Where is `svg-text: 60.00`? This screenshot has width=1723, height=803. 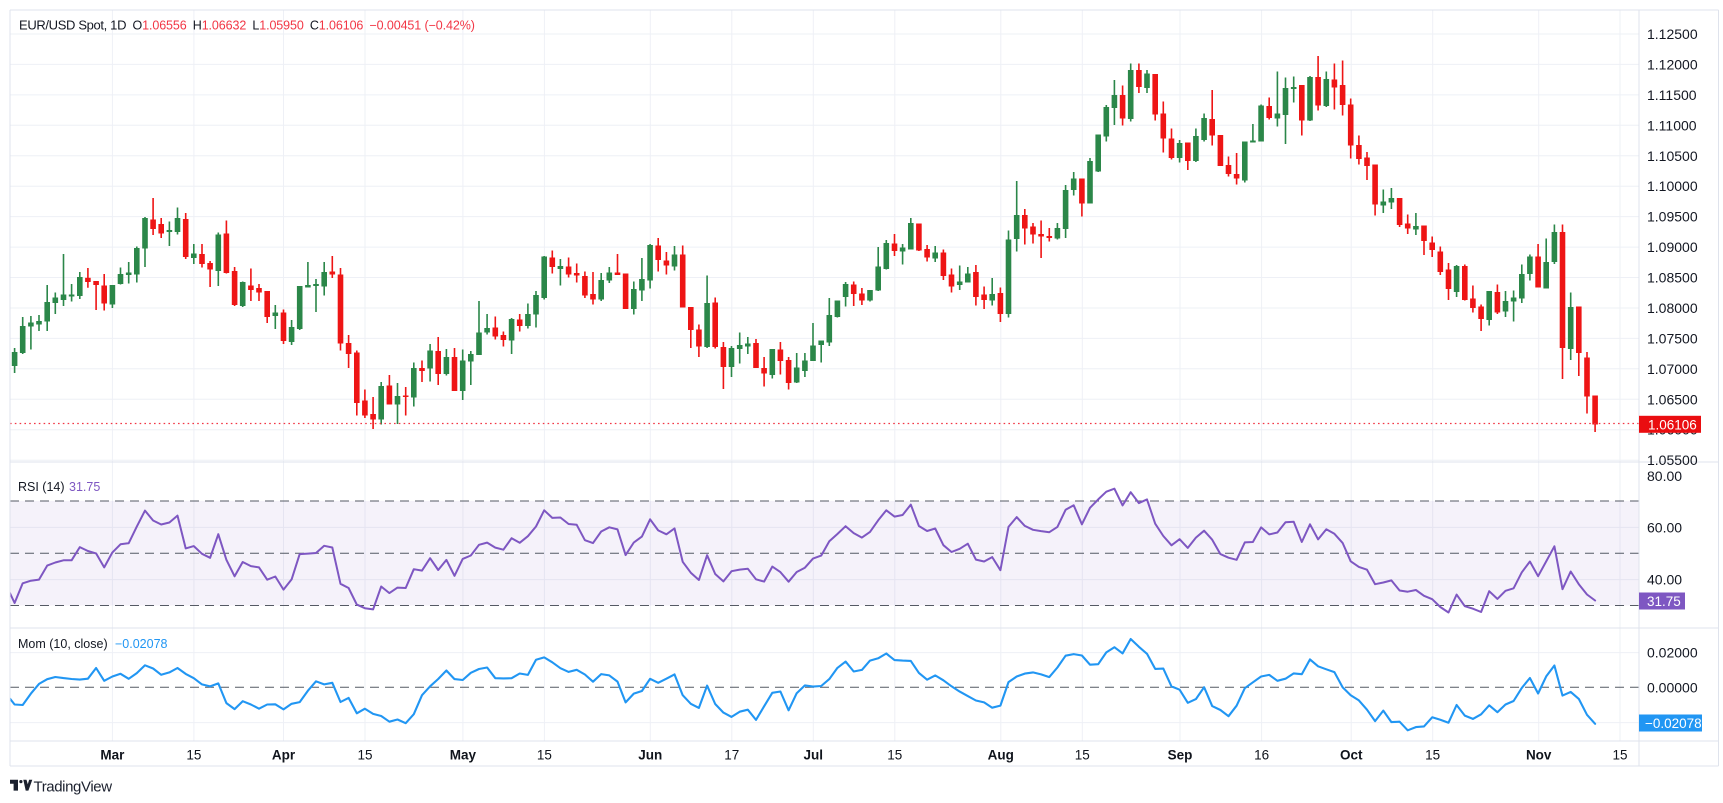 svg-text: 60.00 is located at coordinates (1664, 527).